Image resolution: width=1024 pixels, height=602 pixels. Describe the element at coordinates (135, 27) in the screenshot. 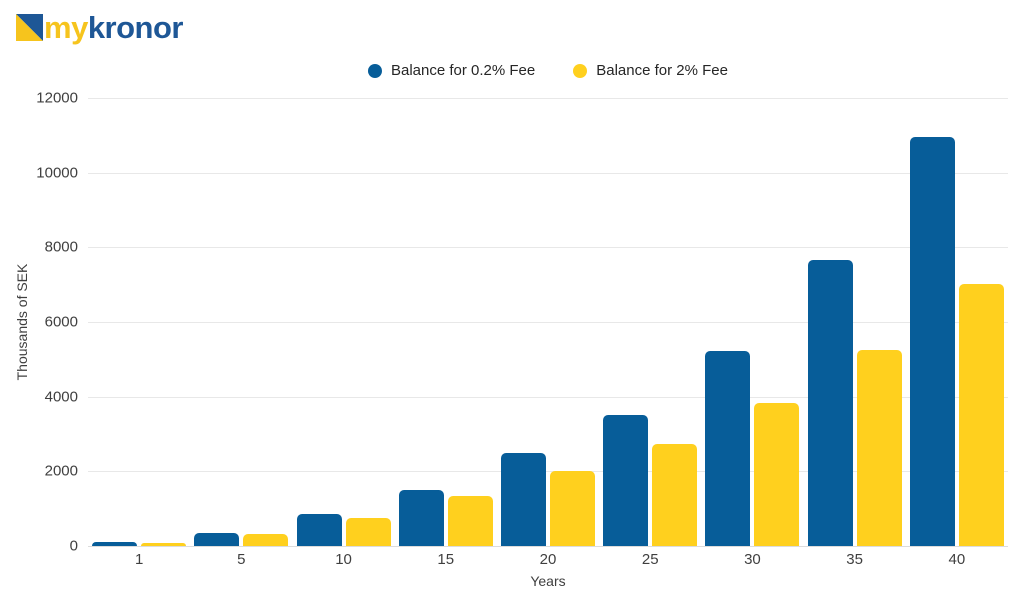

I see `logo-text-secondary: kronor` at that location.